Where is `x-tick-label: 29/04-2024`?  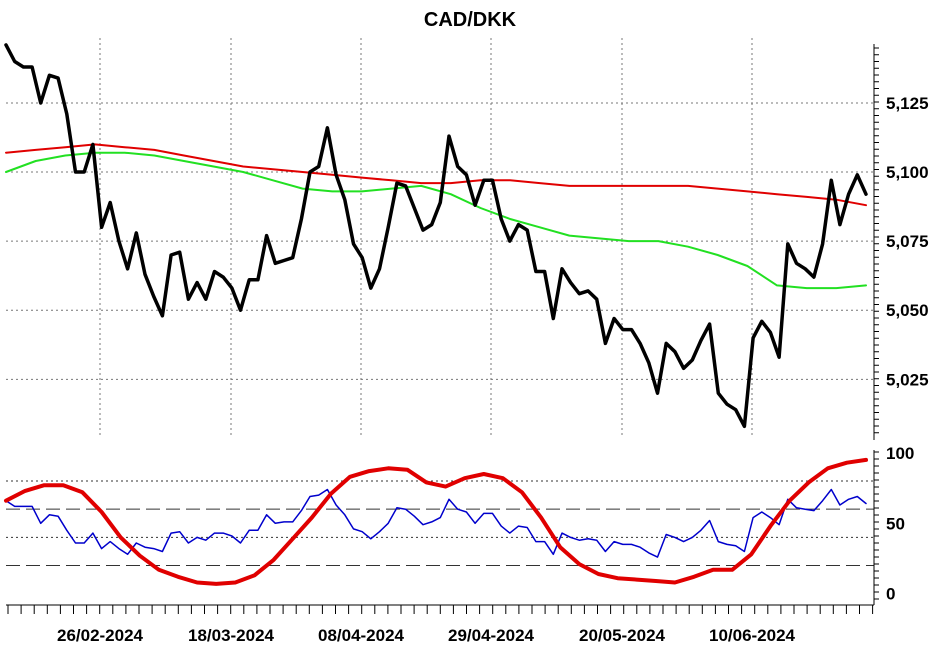
x-tick-label: 29/04-2024 is located at coordinates (491, 635).